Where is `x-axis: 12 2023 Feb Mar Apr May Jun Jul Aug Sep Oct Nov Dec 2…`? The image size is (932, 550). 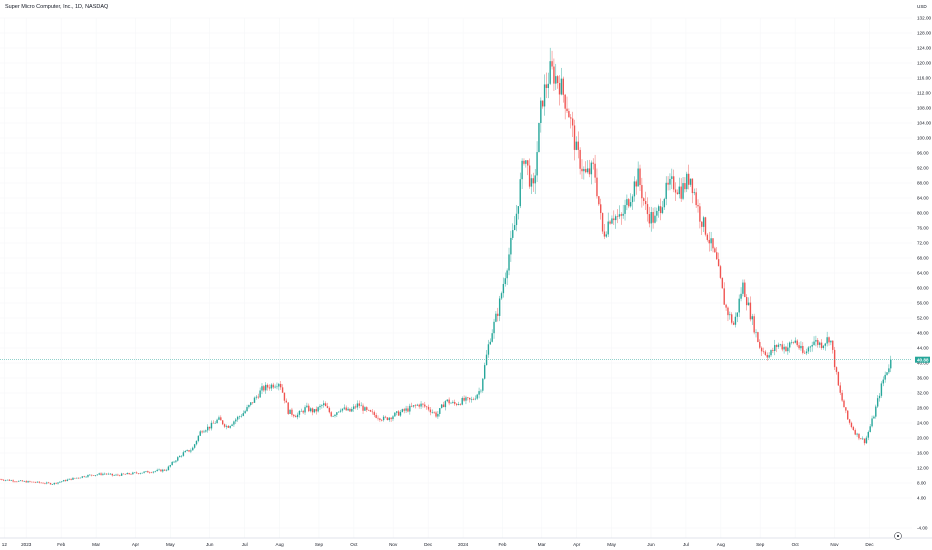
x-axis: 12 2023 Feb Mar Apr May Jun Jul Aug Sep Oct Nov Dec 2… is located at coordinates (438, 544).